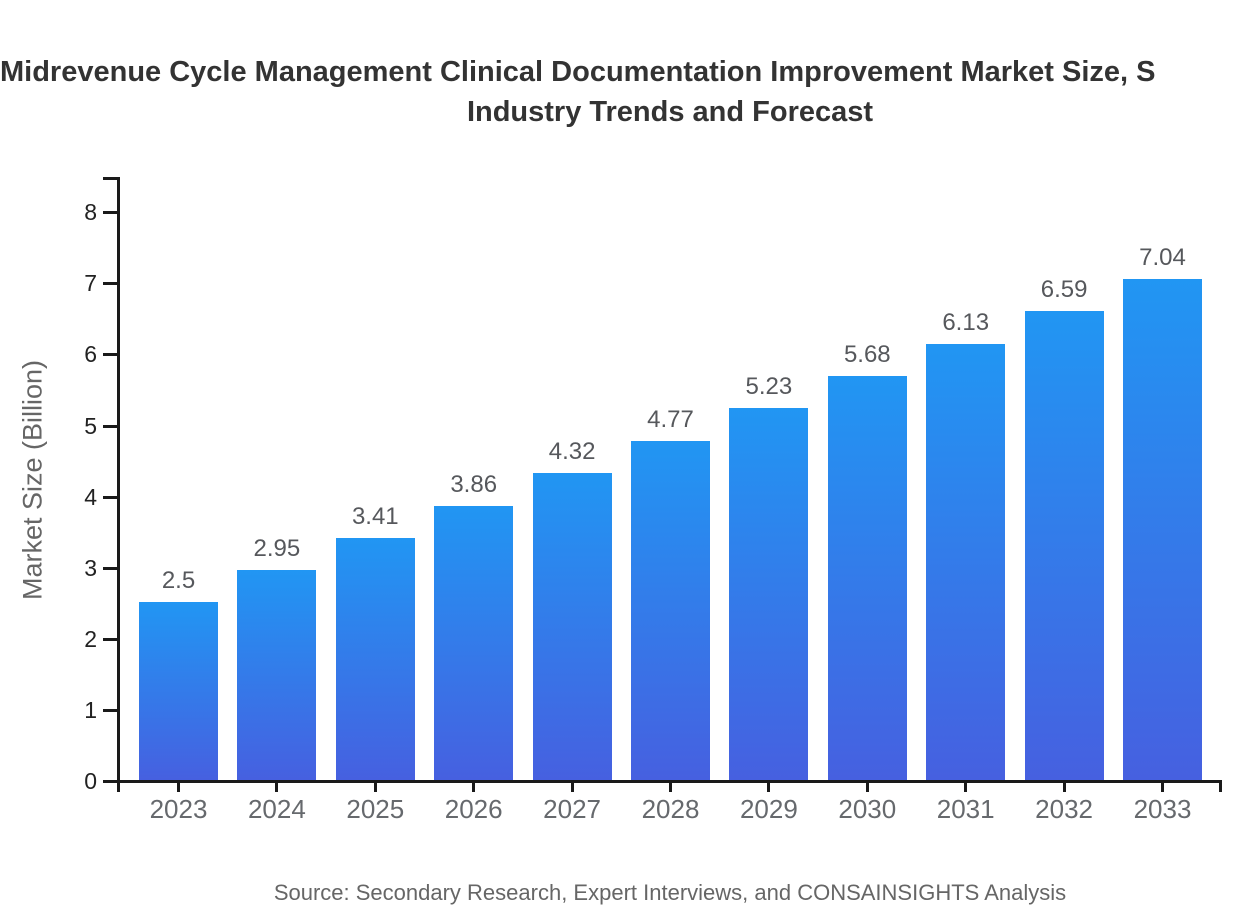  I want to click on y-axis-top-cap, so click(111, 178).